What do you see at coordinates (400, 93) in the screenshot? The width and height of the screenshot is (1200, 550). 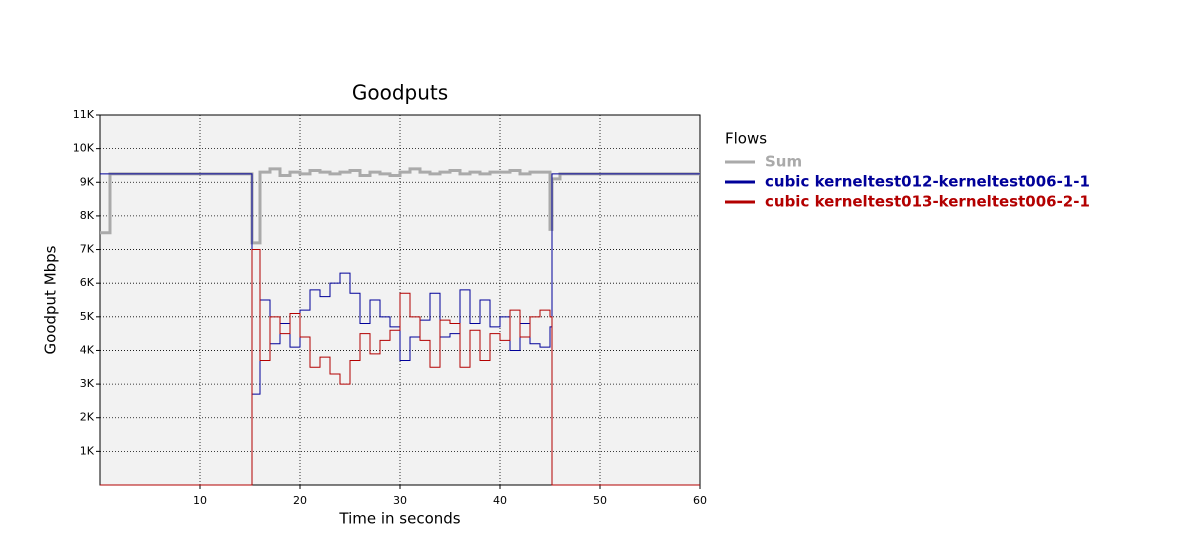 I see `chart-title: Goodputs` at bounding box center [400, 93].